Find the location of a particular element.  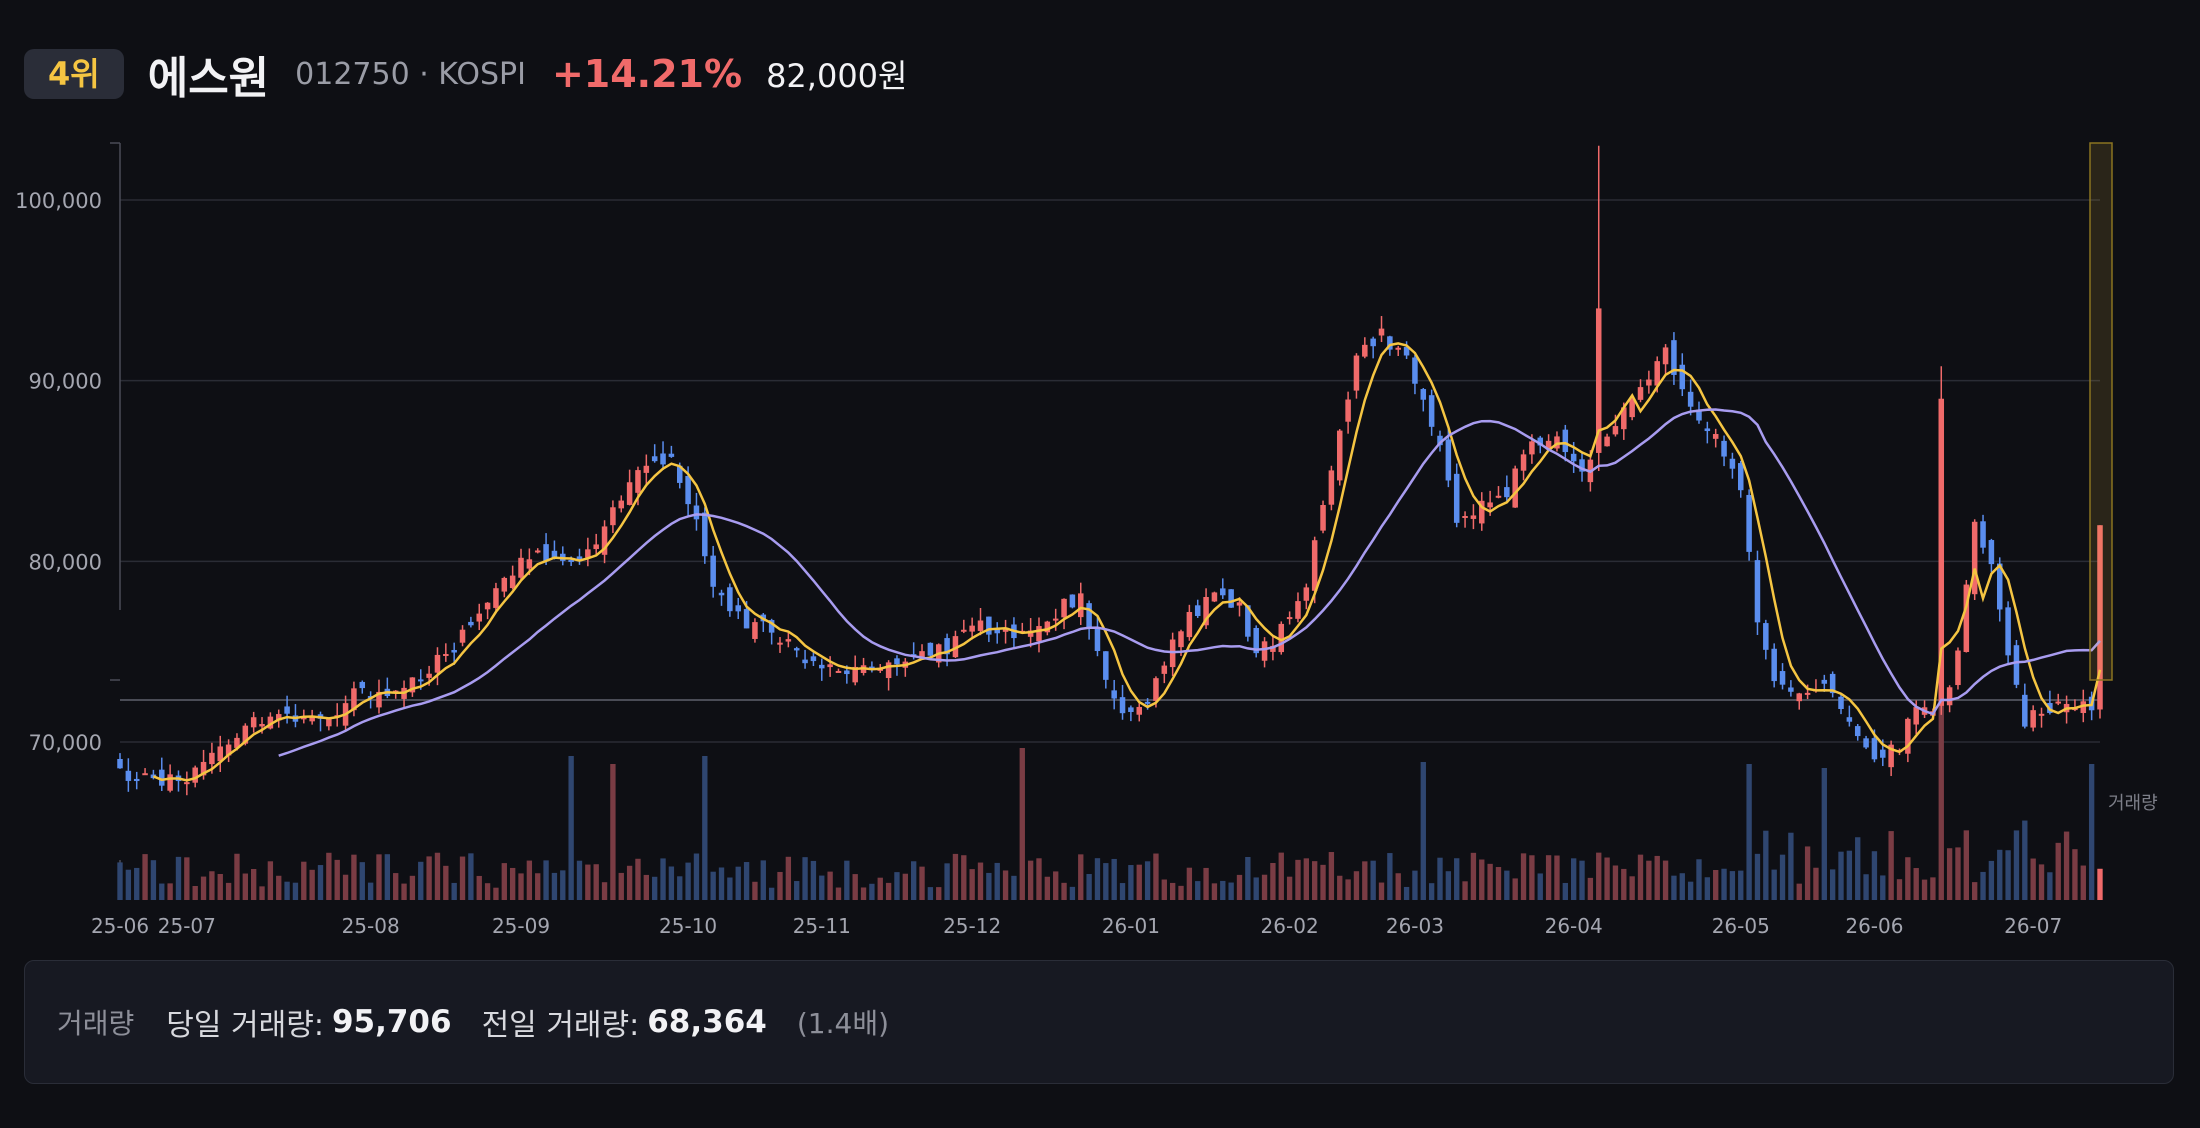

today-volume-label: 당일 거래량: is located at coordinates (245, 1025).